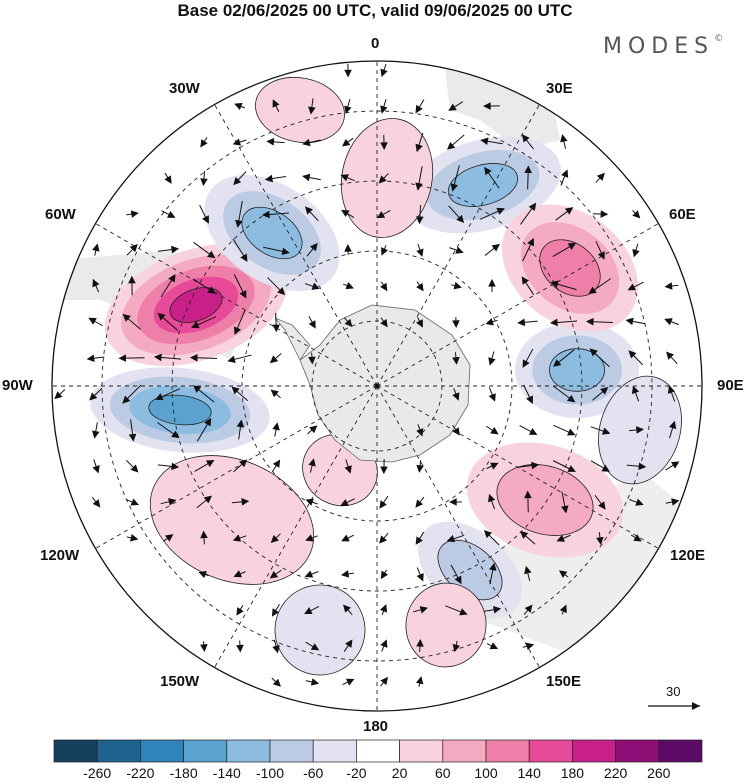 The width and height of the screenshot is (750, 783). What do you see at coordinates (17, 385) in the screenshot?
I see `label-lon-90w: 90W` at bounding box center [17, 385].